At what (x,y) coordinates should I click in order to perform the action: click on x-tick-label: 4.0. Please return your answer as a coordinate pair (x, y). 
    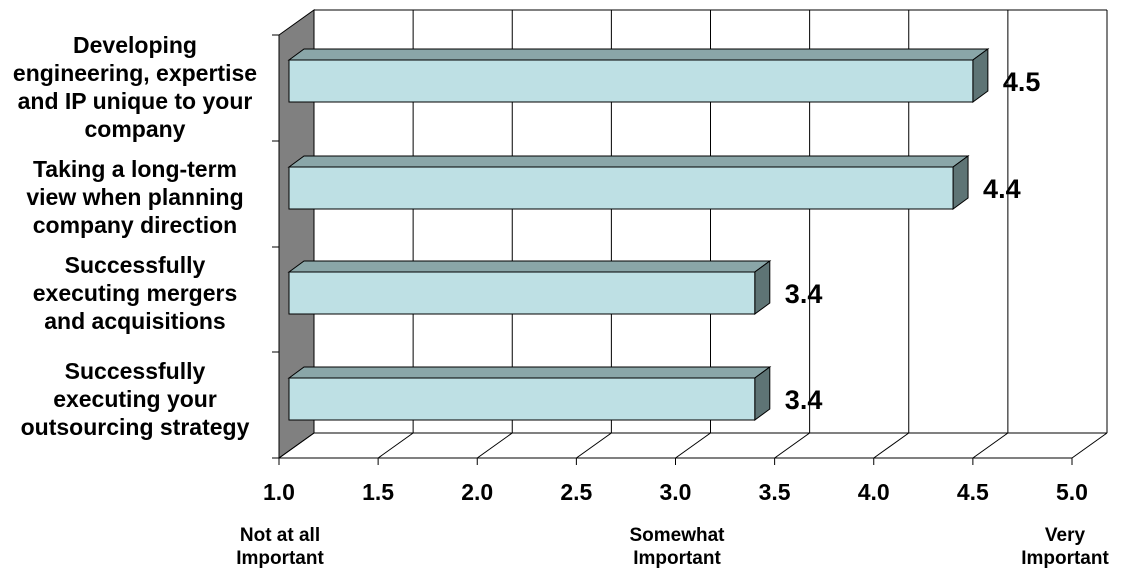
    Looking at the image, I should click on (874, 492).